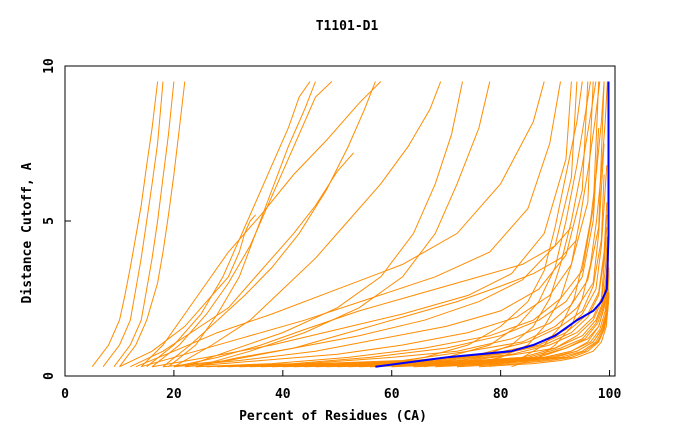  What do you see at coordinates (49, 221) in the screenshot?
I see `y-tick-label: 5` at bounding box center [49, 221].